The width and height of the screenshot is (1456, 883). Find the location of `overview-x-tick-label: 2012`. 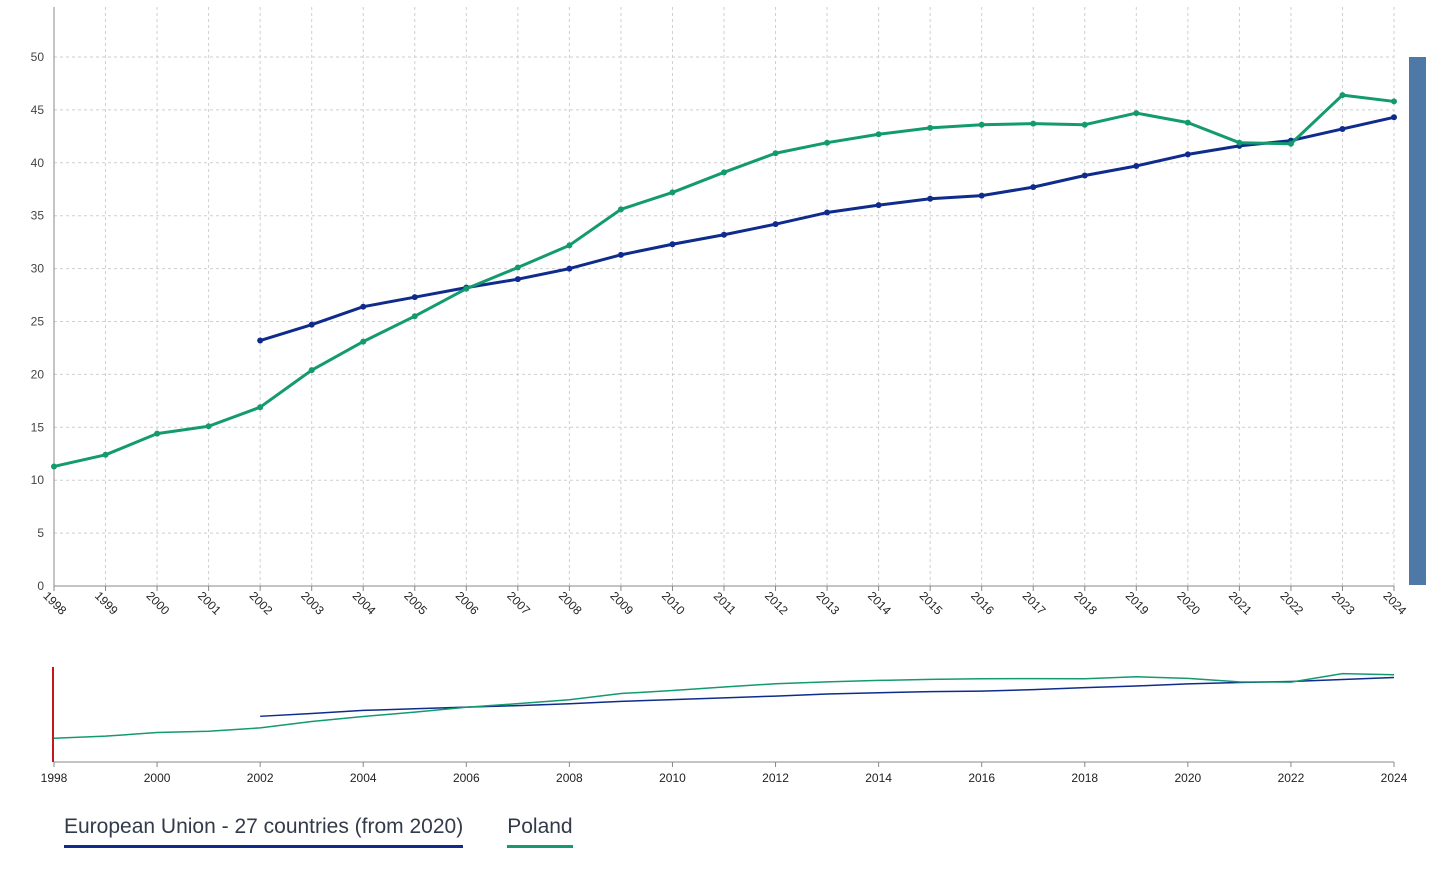

overview-x-tick-label: 2012 is located at coordinates (775, 778).